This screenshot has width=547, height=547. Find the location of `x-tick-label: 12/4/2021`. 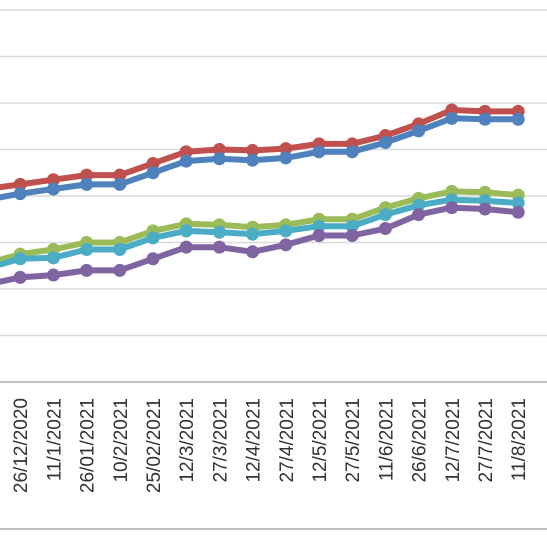

x-tick-label: 12/4/2021 is located at coordinates (254, 440).